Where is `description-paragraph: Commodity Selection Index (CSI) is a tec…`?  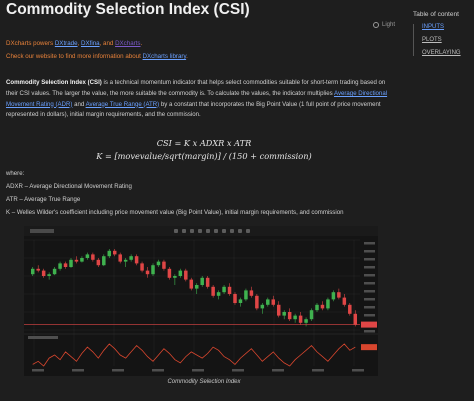
description-paragraph: Commodity Selection Index (CSI) is a tec… is located at coordinates (202, 99).